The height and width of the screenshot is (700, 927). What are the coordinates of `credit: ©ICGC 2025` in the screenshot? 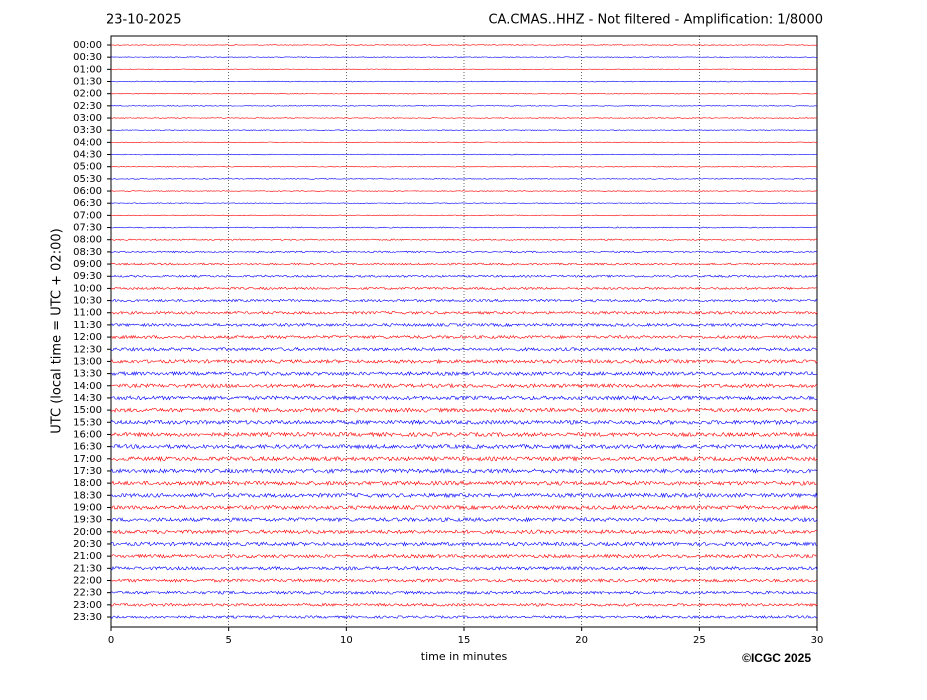 It's located at (776, 658).